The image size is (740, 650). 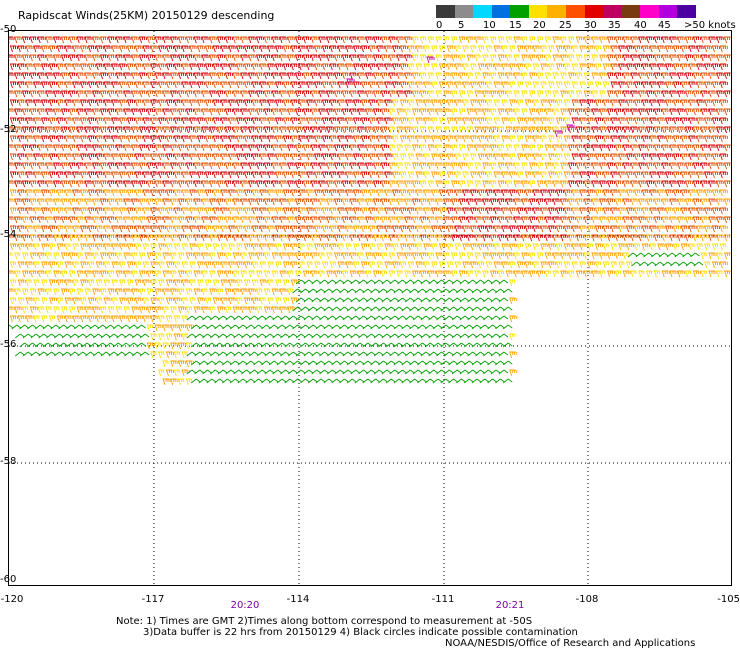 I want to click on latitude-label: -56, so click(x=8, y=344).